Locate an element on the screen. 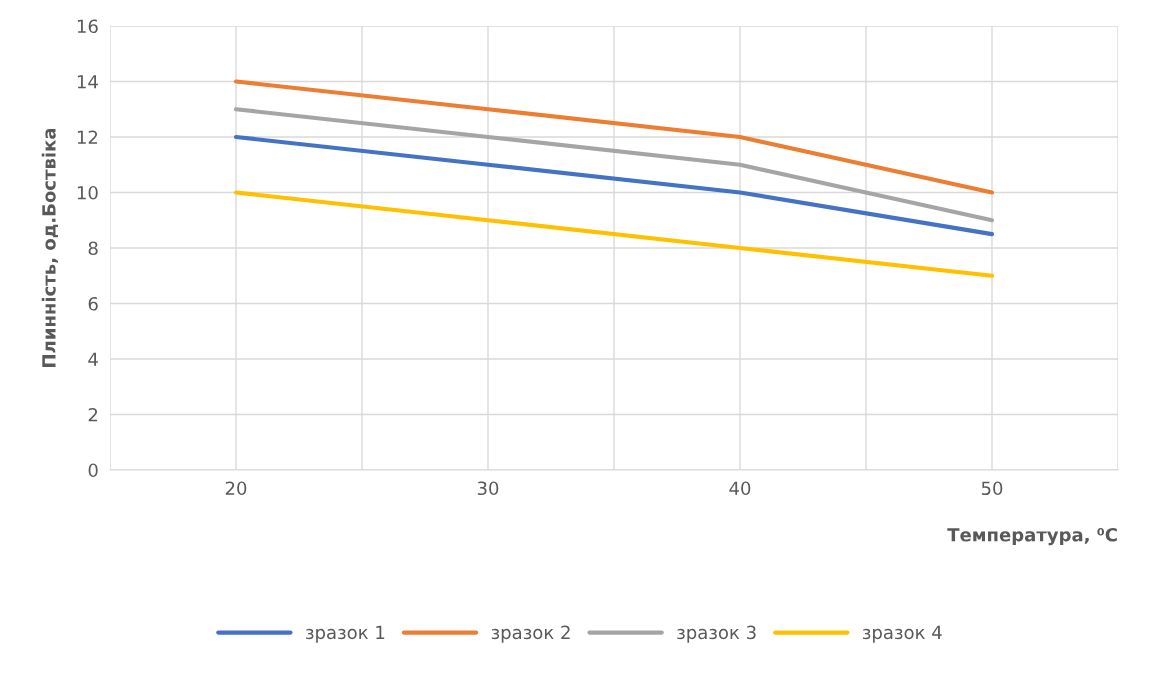 The image size is (1161, 677). legend-label: зразок 4 is located at coordinates (902, 634).